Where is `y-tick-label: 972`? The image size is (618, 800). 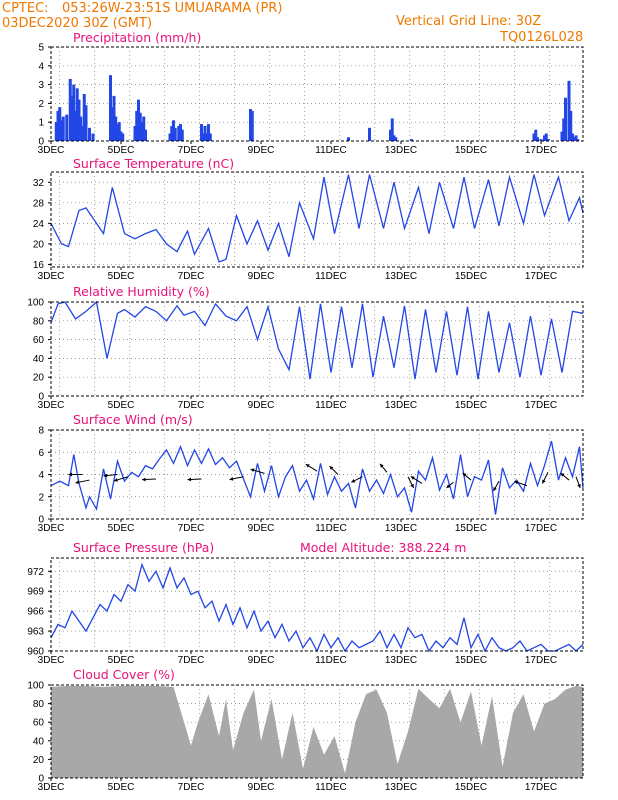 y-tick-label: 972 is located at coordinates (35, 572).